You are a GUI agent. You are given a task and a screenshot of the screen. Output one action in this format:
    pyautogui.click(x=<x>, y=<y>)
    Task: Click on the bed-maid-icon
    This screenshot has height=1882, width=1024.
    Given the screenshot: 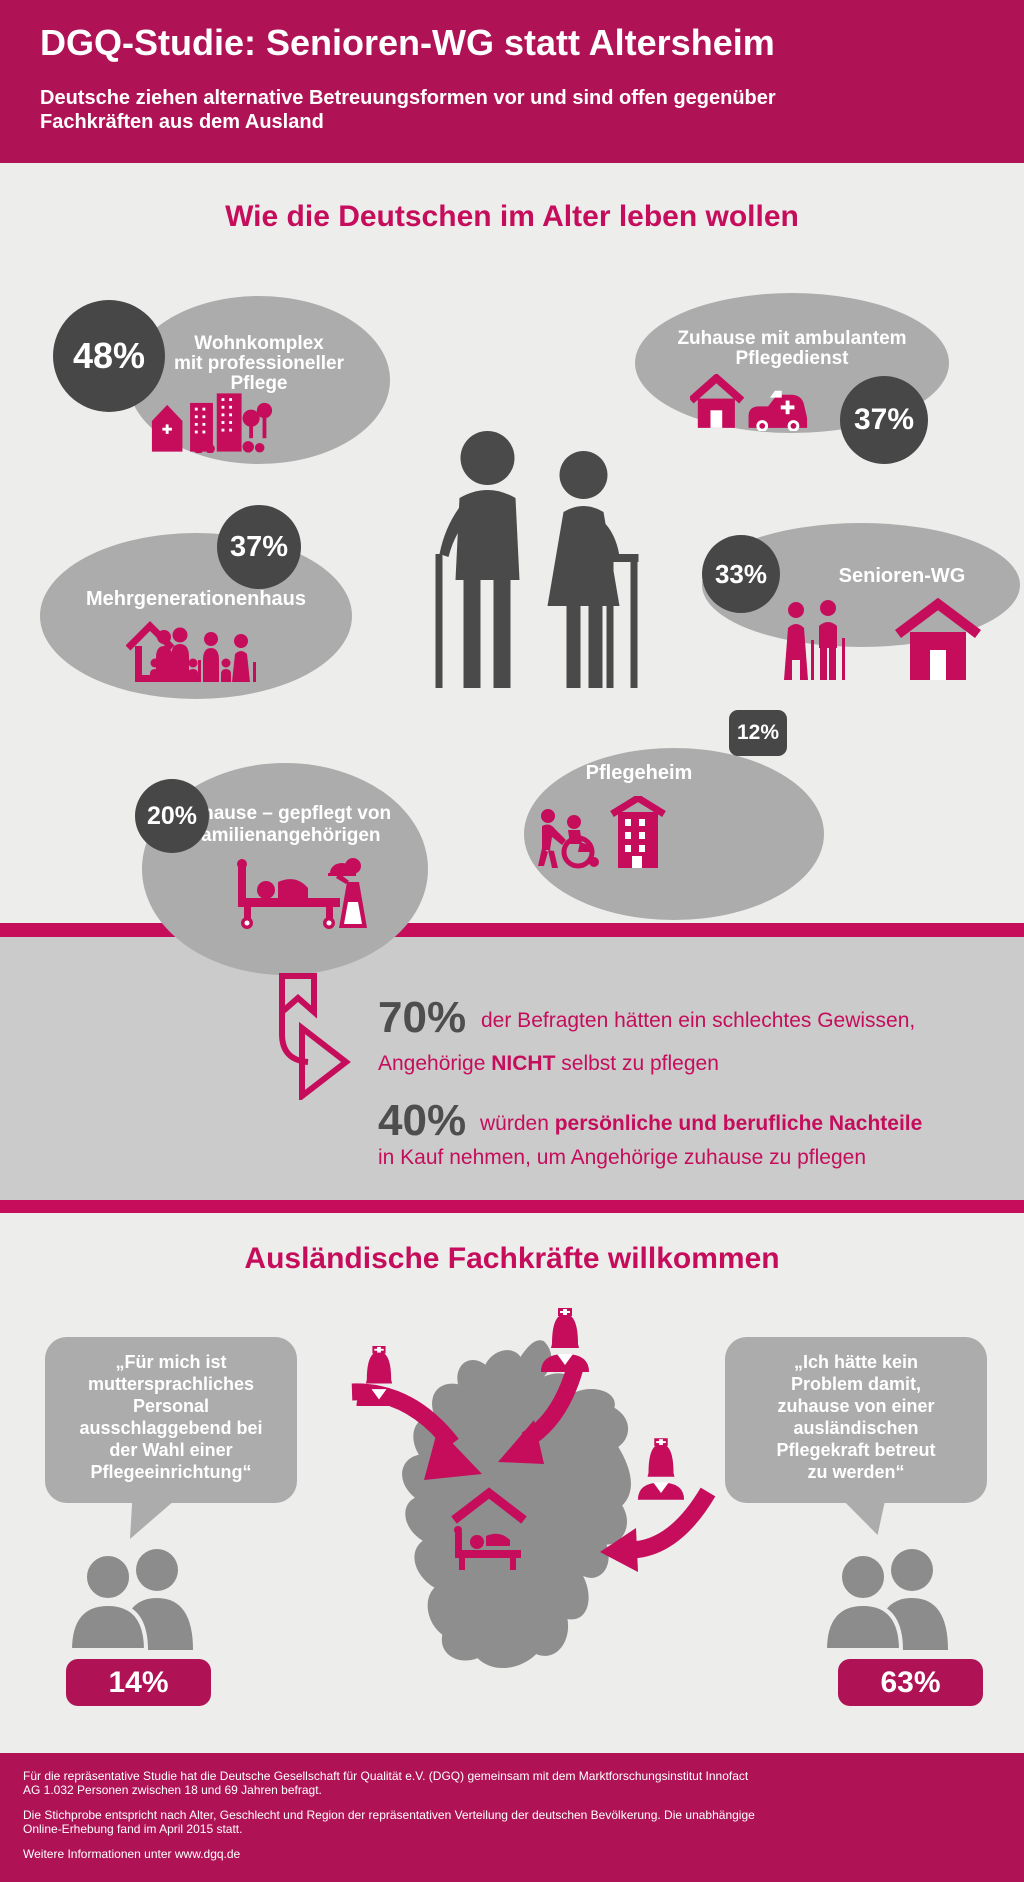 What is the action you would take?
    pyautogui.click(x=302, y=893)
    